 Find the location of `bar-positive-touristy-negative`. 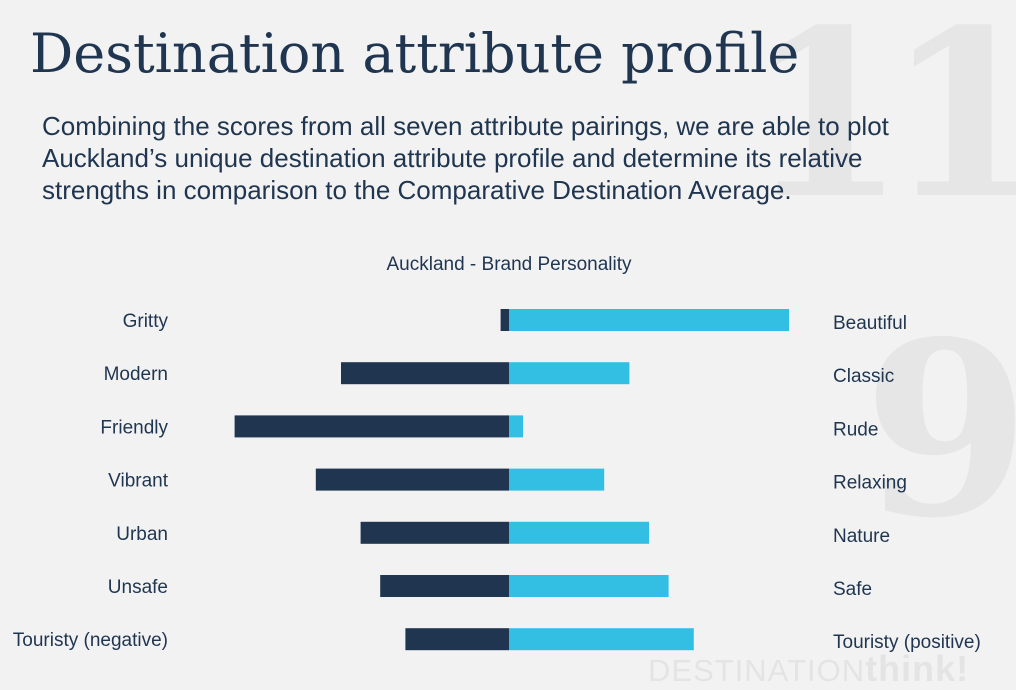

bar-positive-touristy-negative is located at coordinates (601, 639).